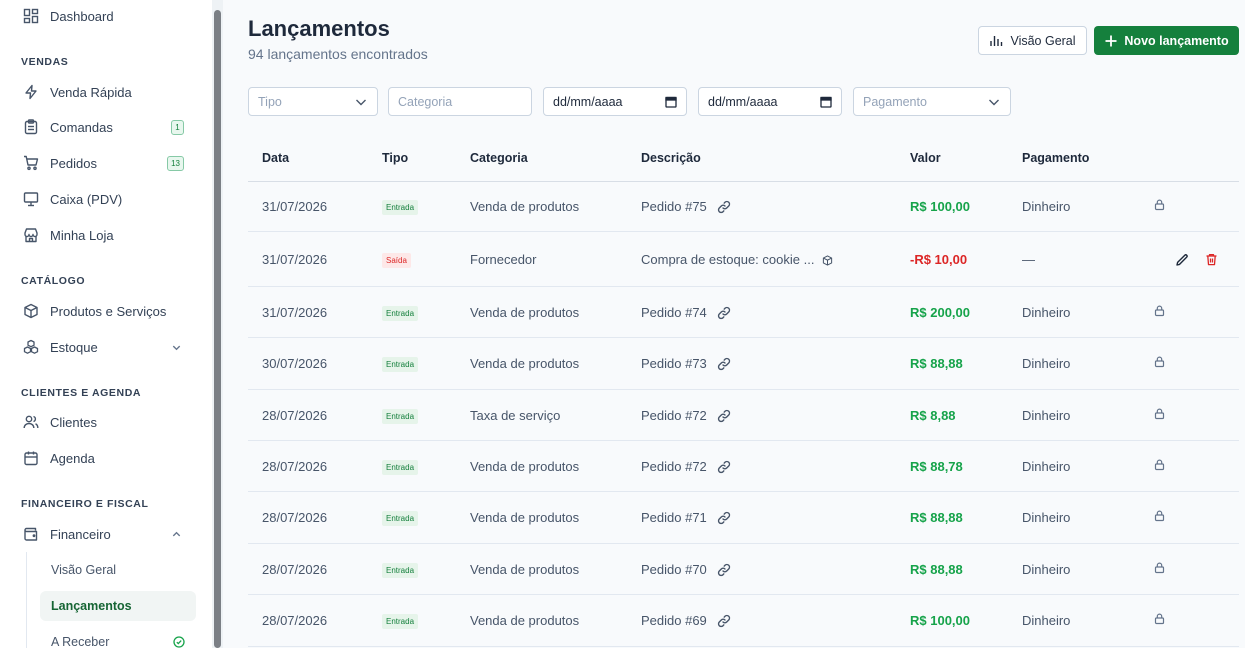 The height and width of the screenshot is (648, 1245). I want to click on cell-descricao: Pedido #73, so click(674, 363).